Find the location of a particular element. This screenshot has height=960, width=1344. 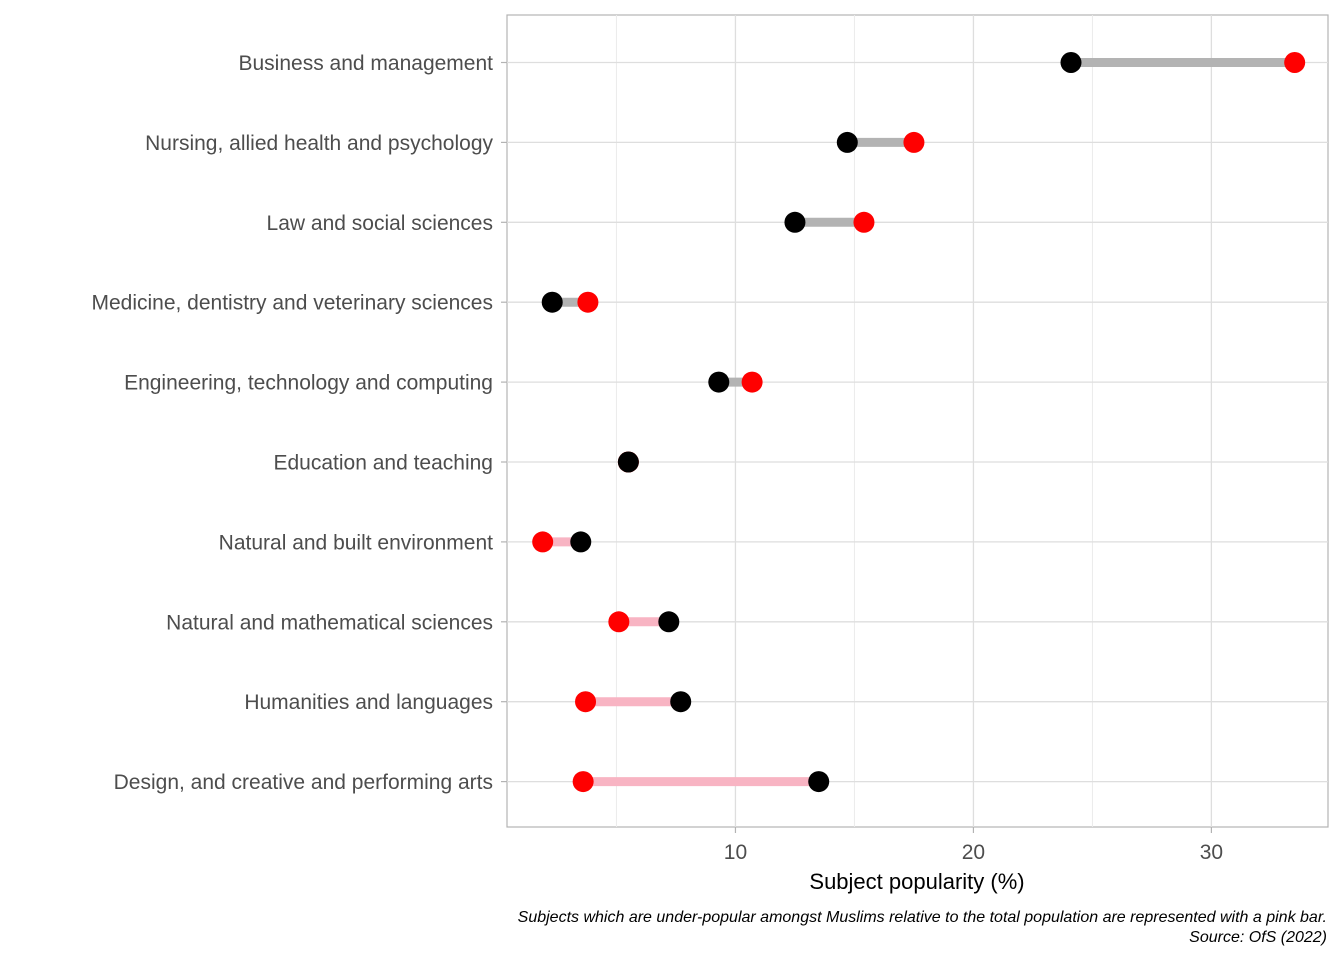

category-label: Engineering, technology and computing is located at coordinates (308, 383).